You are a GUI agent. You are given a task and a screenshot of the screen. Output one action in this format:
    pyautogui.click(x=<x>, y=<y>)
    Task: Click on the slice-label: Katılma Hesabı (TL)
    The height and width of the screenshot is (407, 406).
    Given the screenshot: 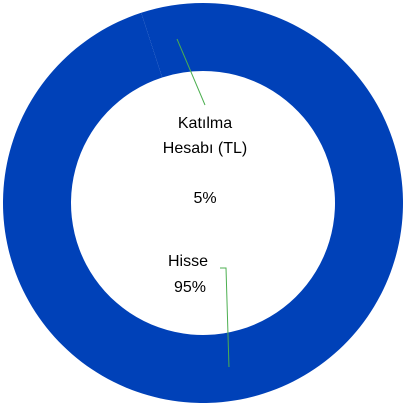 What is the action you would take?
    pyautogui.click(x=205, y=136)
    